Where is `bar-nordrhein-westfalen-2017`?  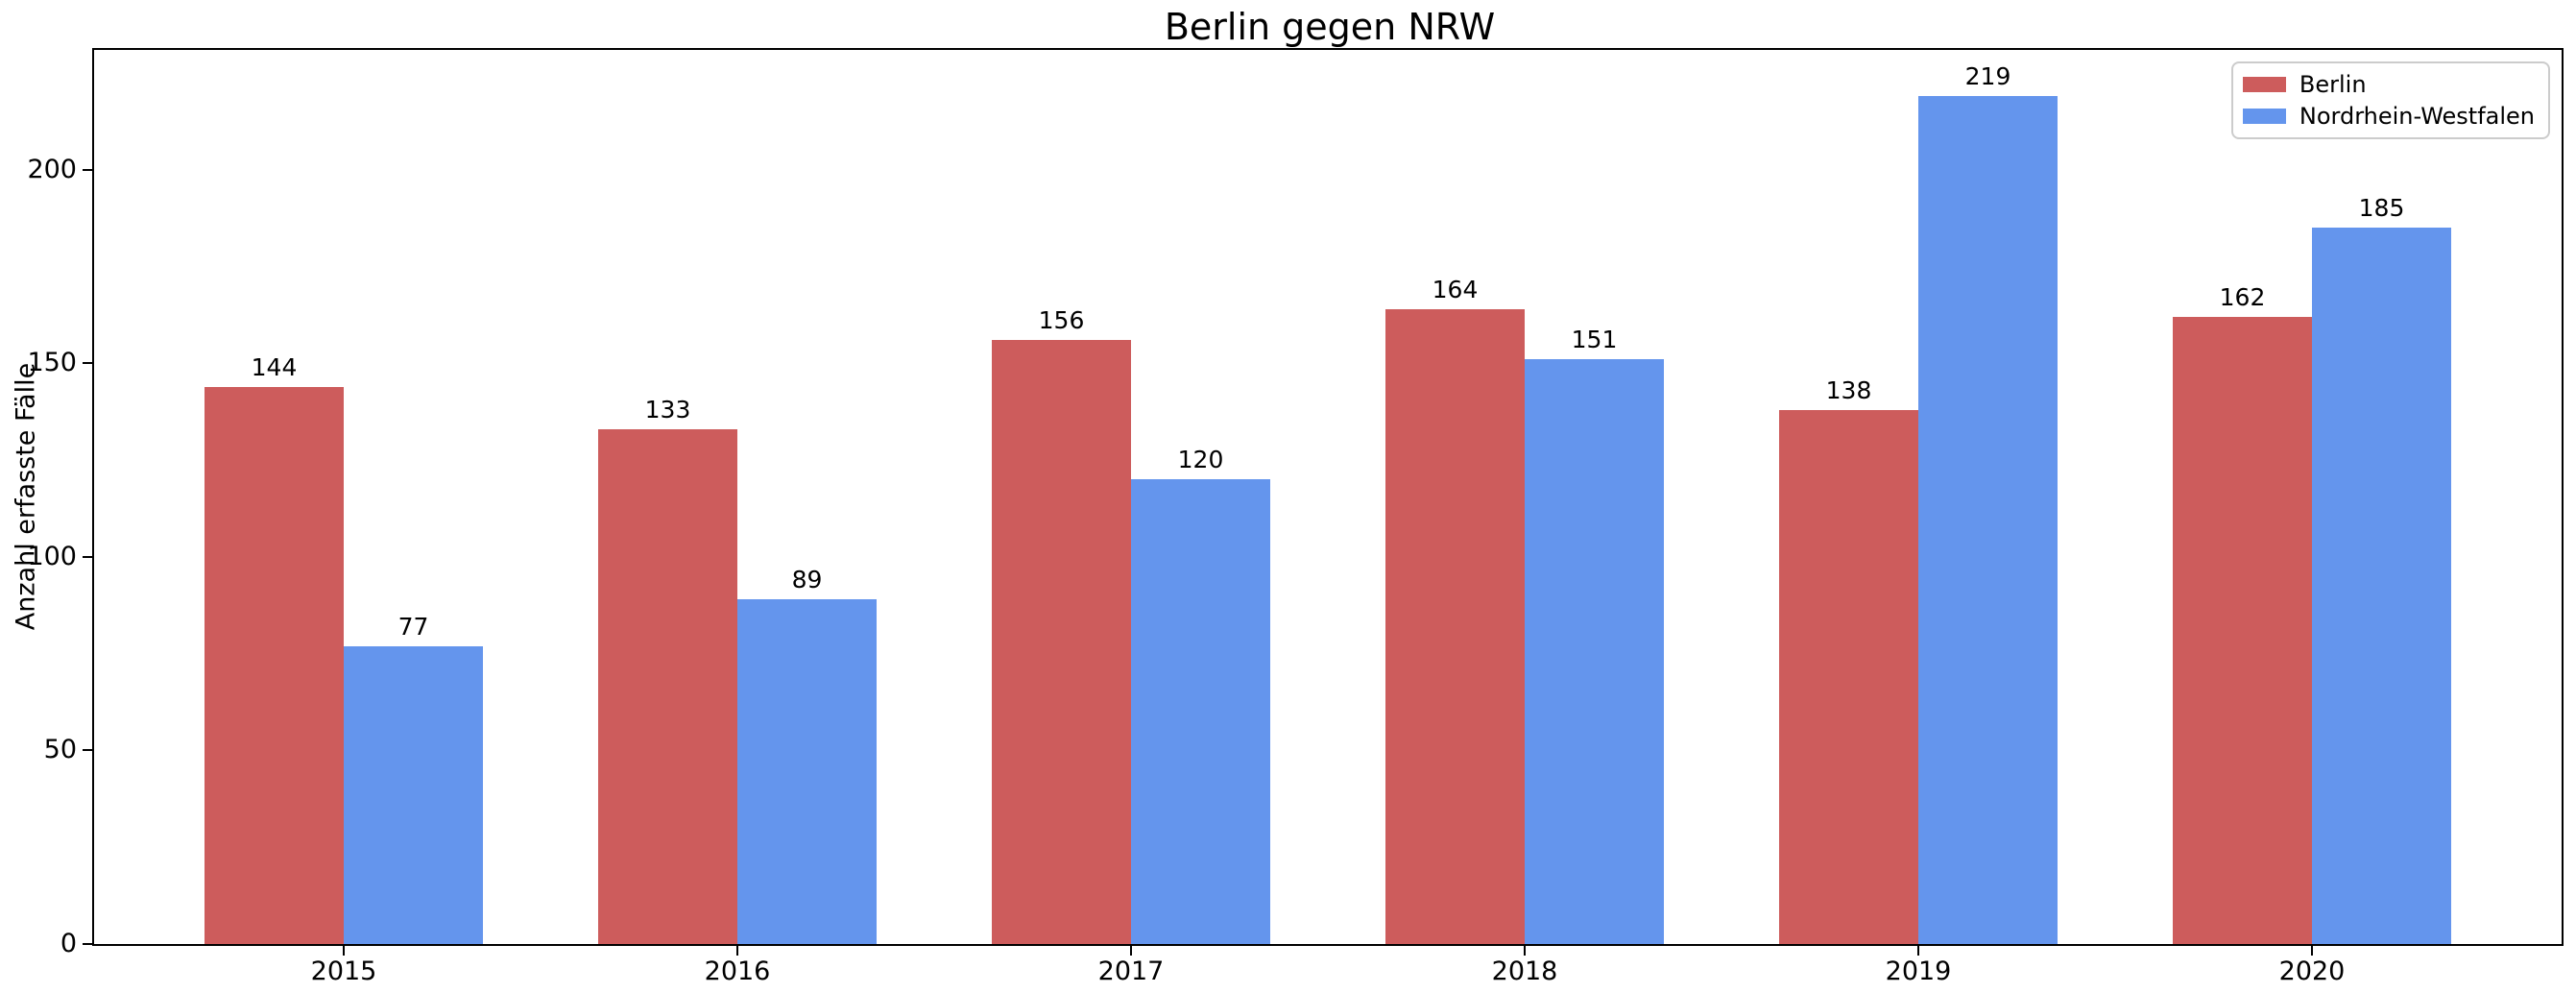
bar-nordrhein-westfalen-2017 is located at coordinates (1200, 711).